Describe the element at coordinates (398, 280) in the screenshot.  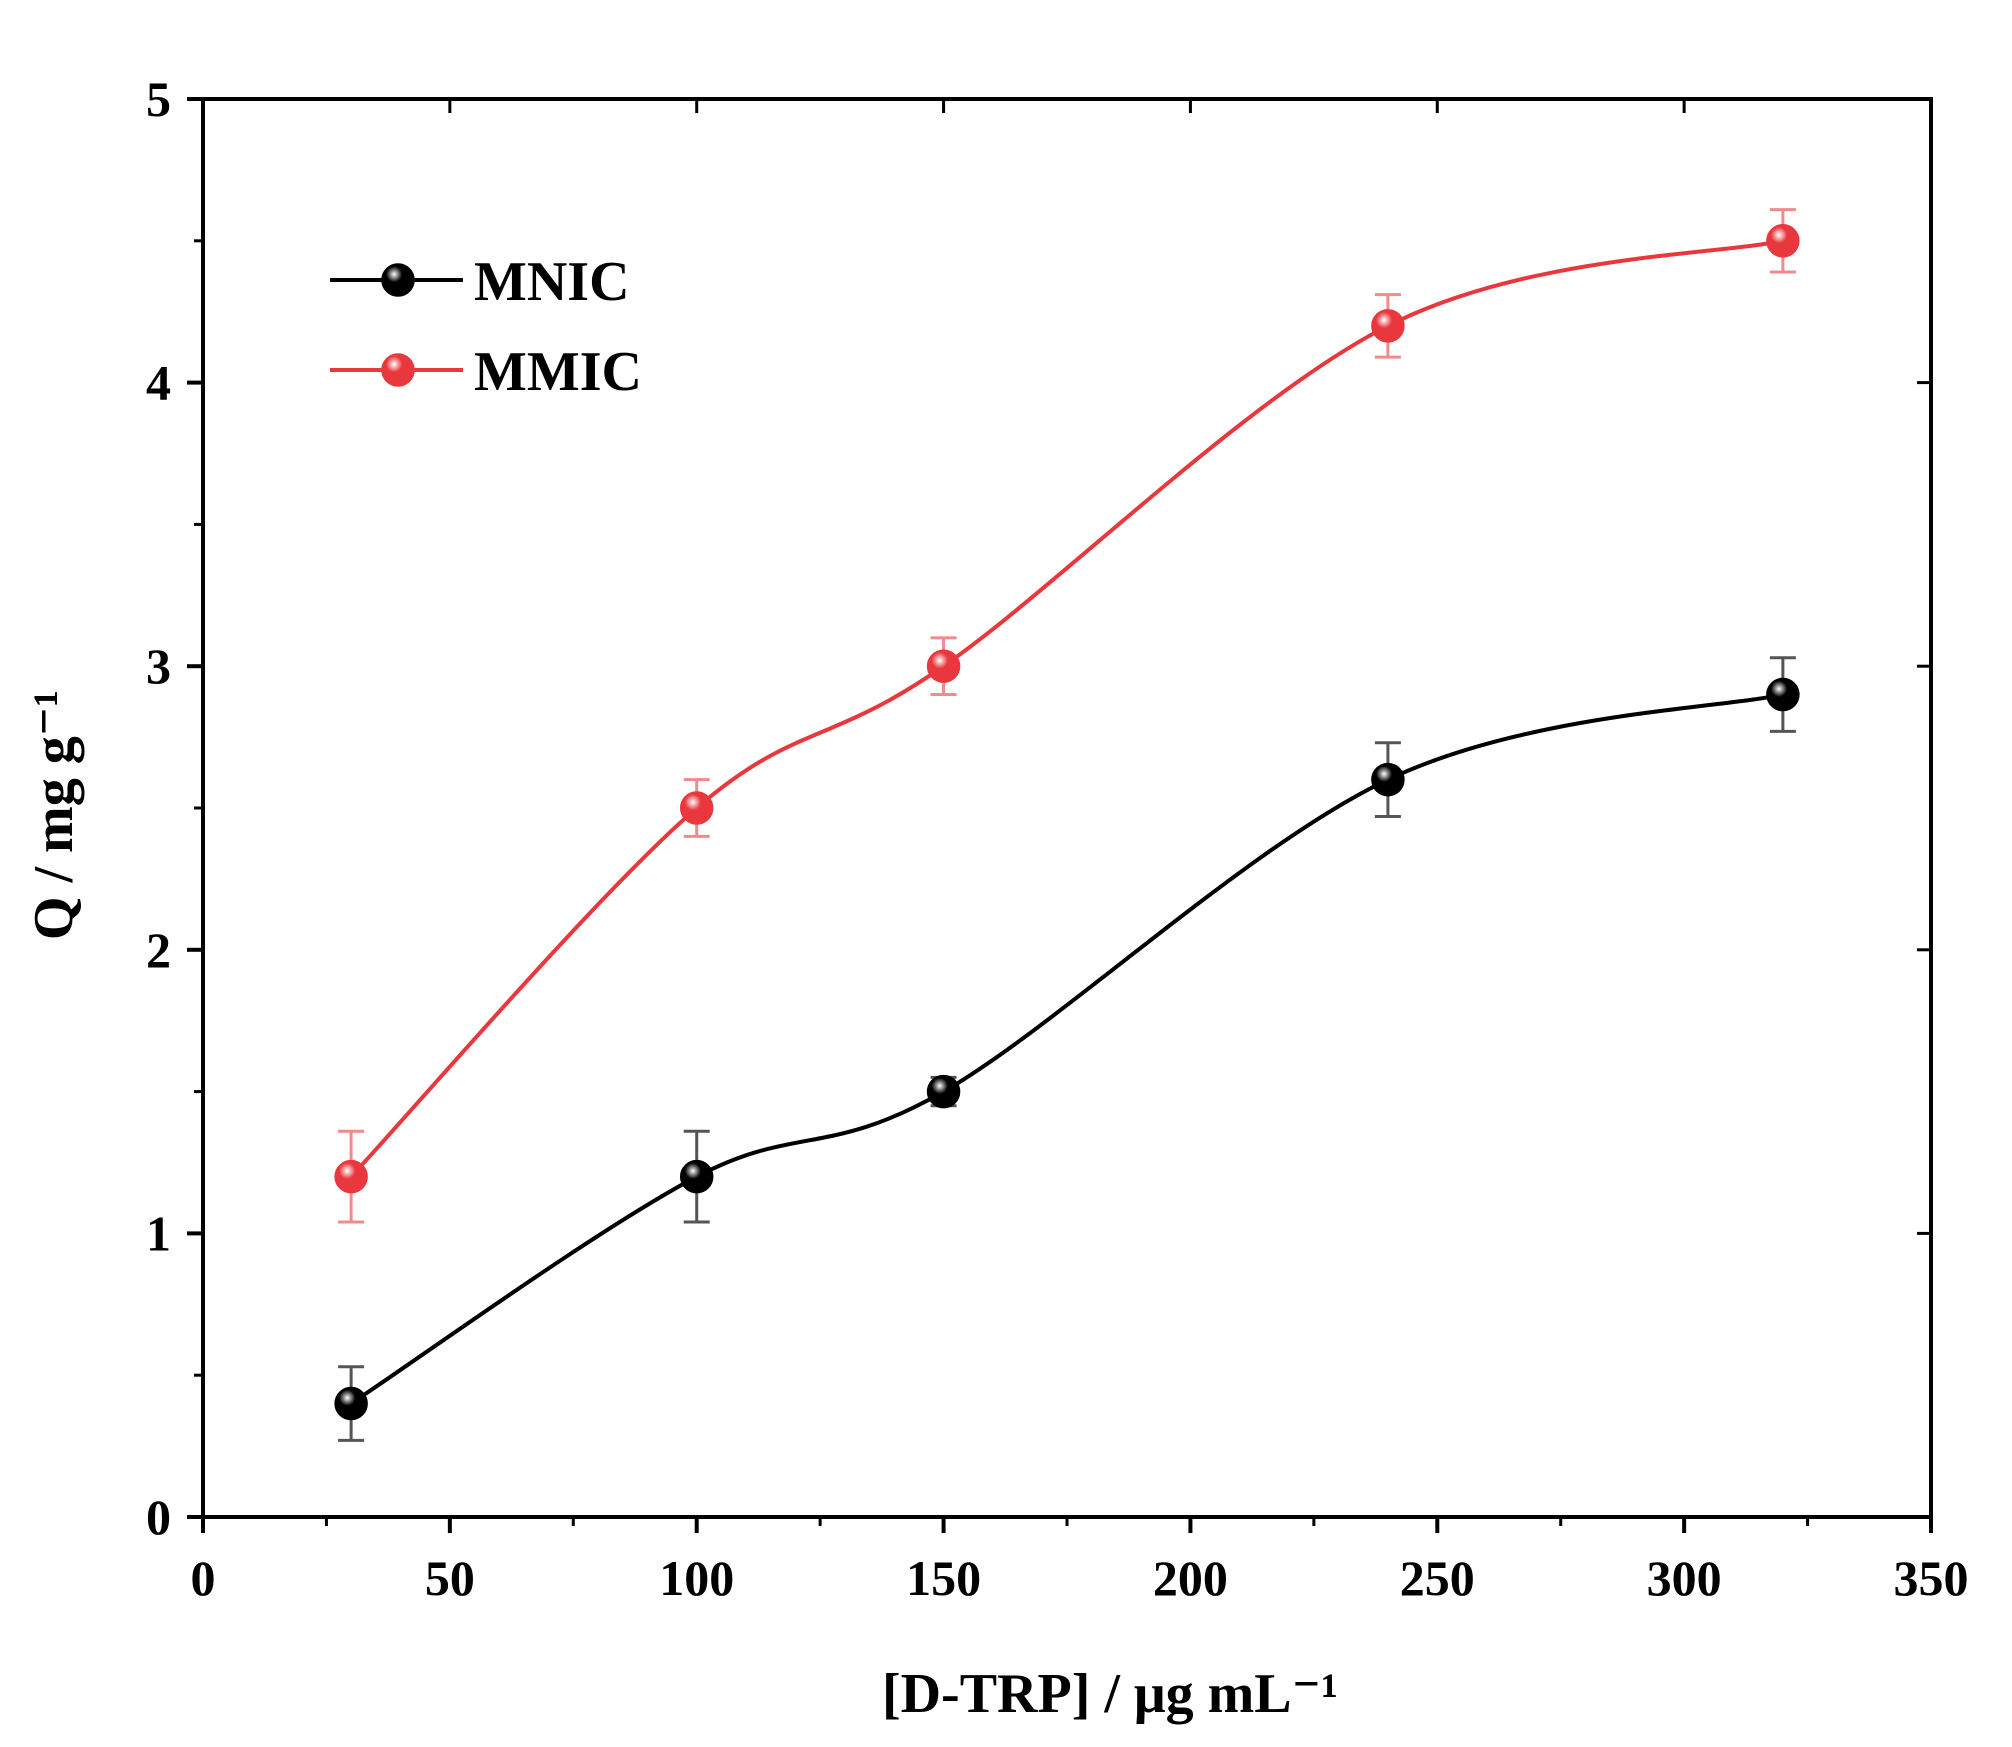
I see `legend-marker-mnic` at that location.